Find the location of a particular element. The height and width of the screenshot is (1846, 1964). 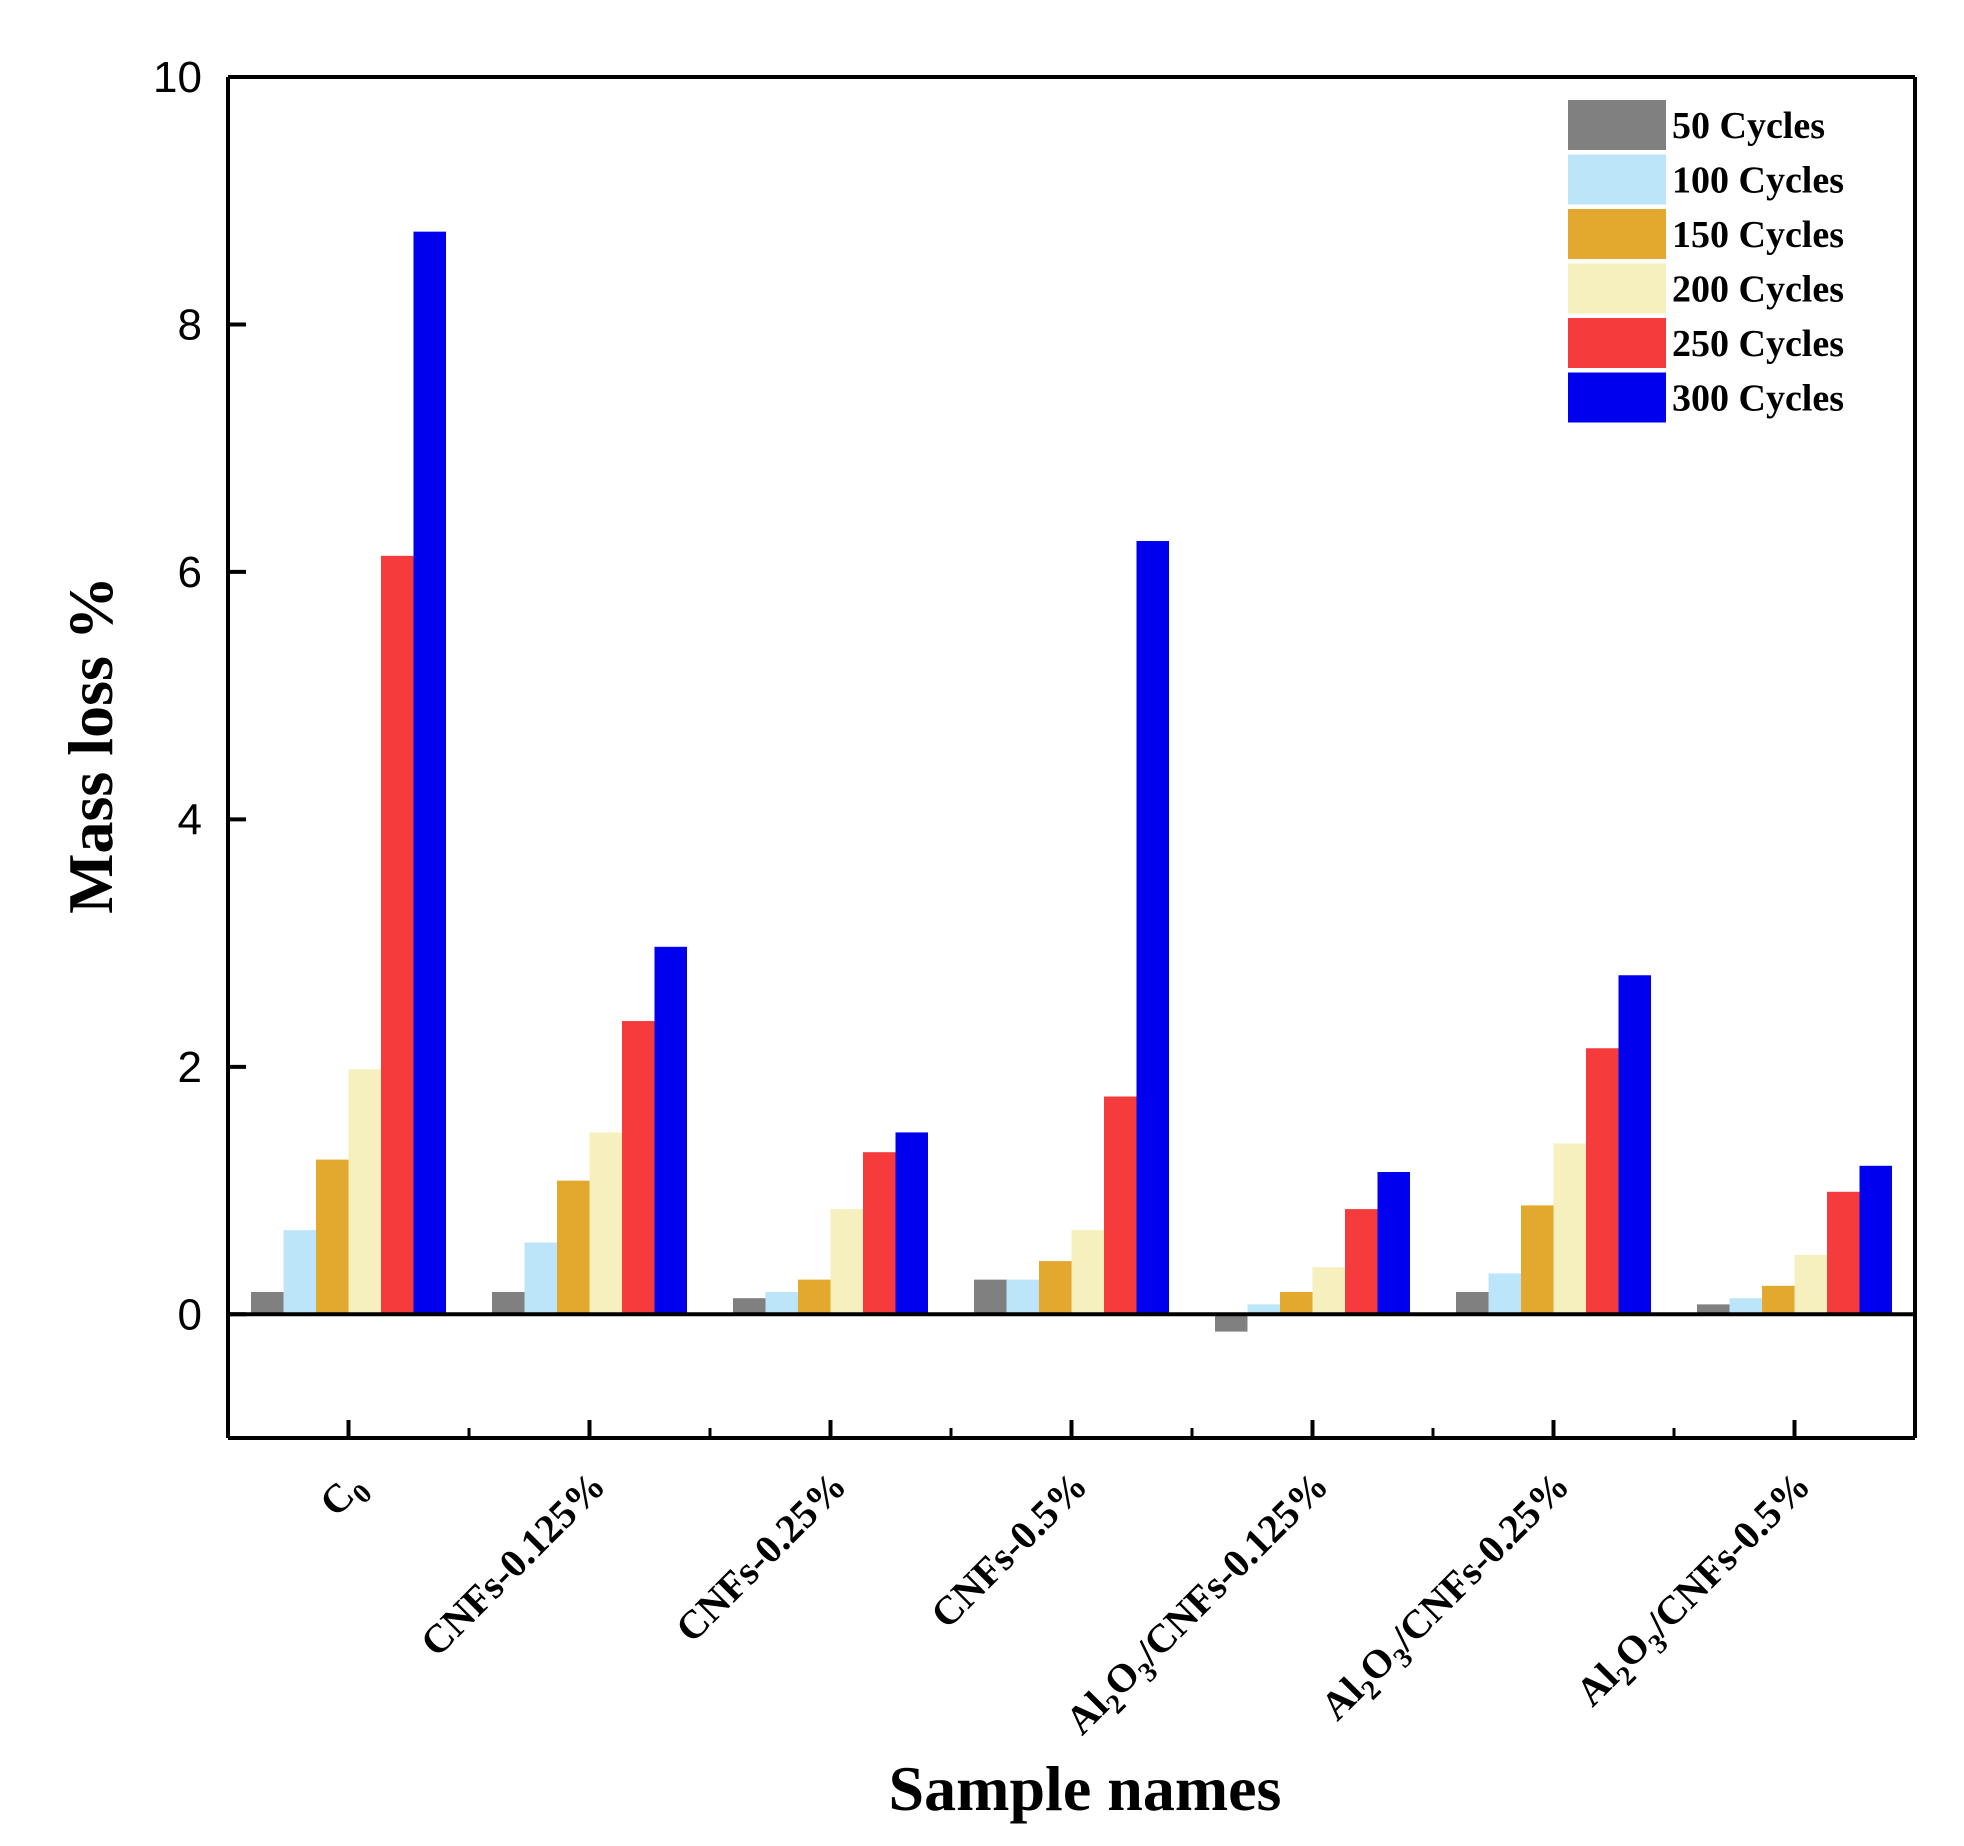

legend-swatch-250-cycles is located at coordinates (1617, 343).